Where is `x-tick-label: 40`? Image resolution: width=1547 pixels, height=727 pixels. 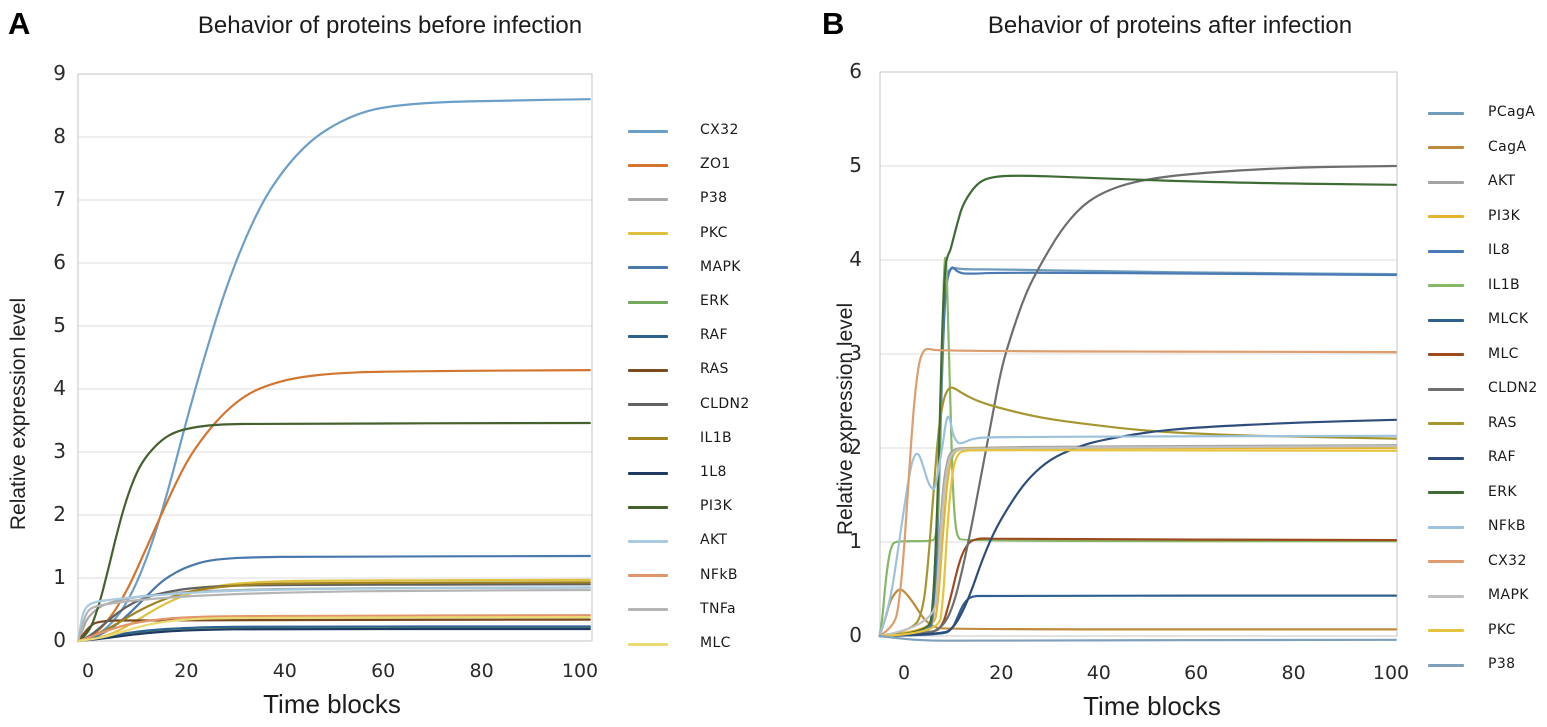
x-tick-label: 40 is located at coordinates (284, 671).